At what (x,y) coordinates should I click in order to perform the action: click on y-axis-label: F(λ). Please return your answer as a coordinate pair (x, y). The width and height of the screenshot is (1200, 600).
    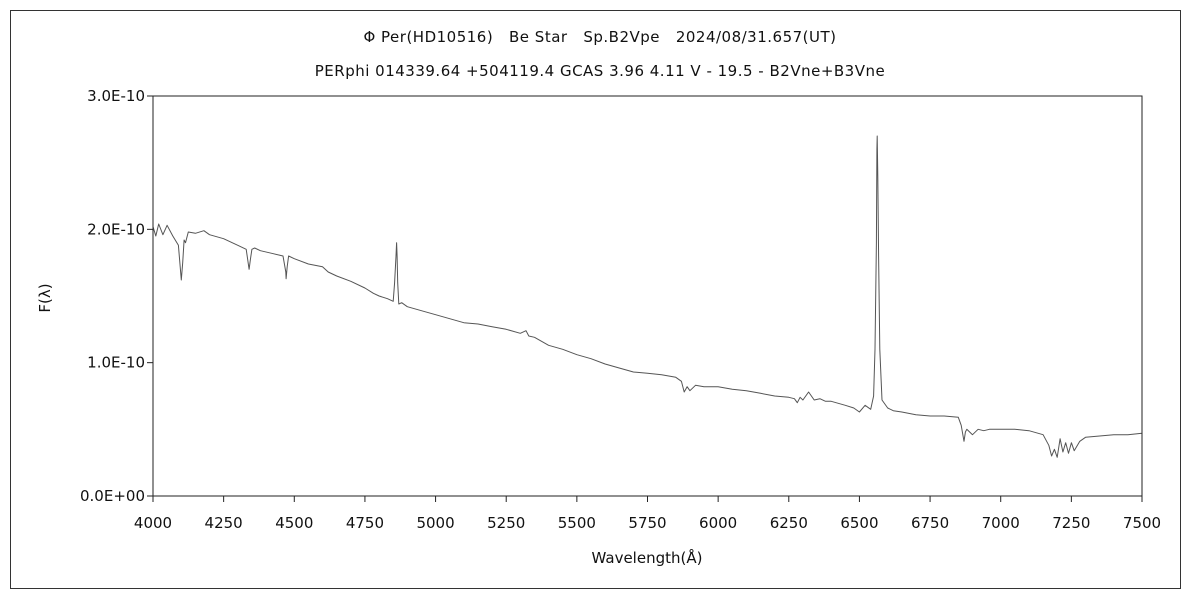
    Looking at the image, I should click on (45, 297).